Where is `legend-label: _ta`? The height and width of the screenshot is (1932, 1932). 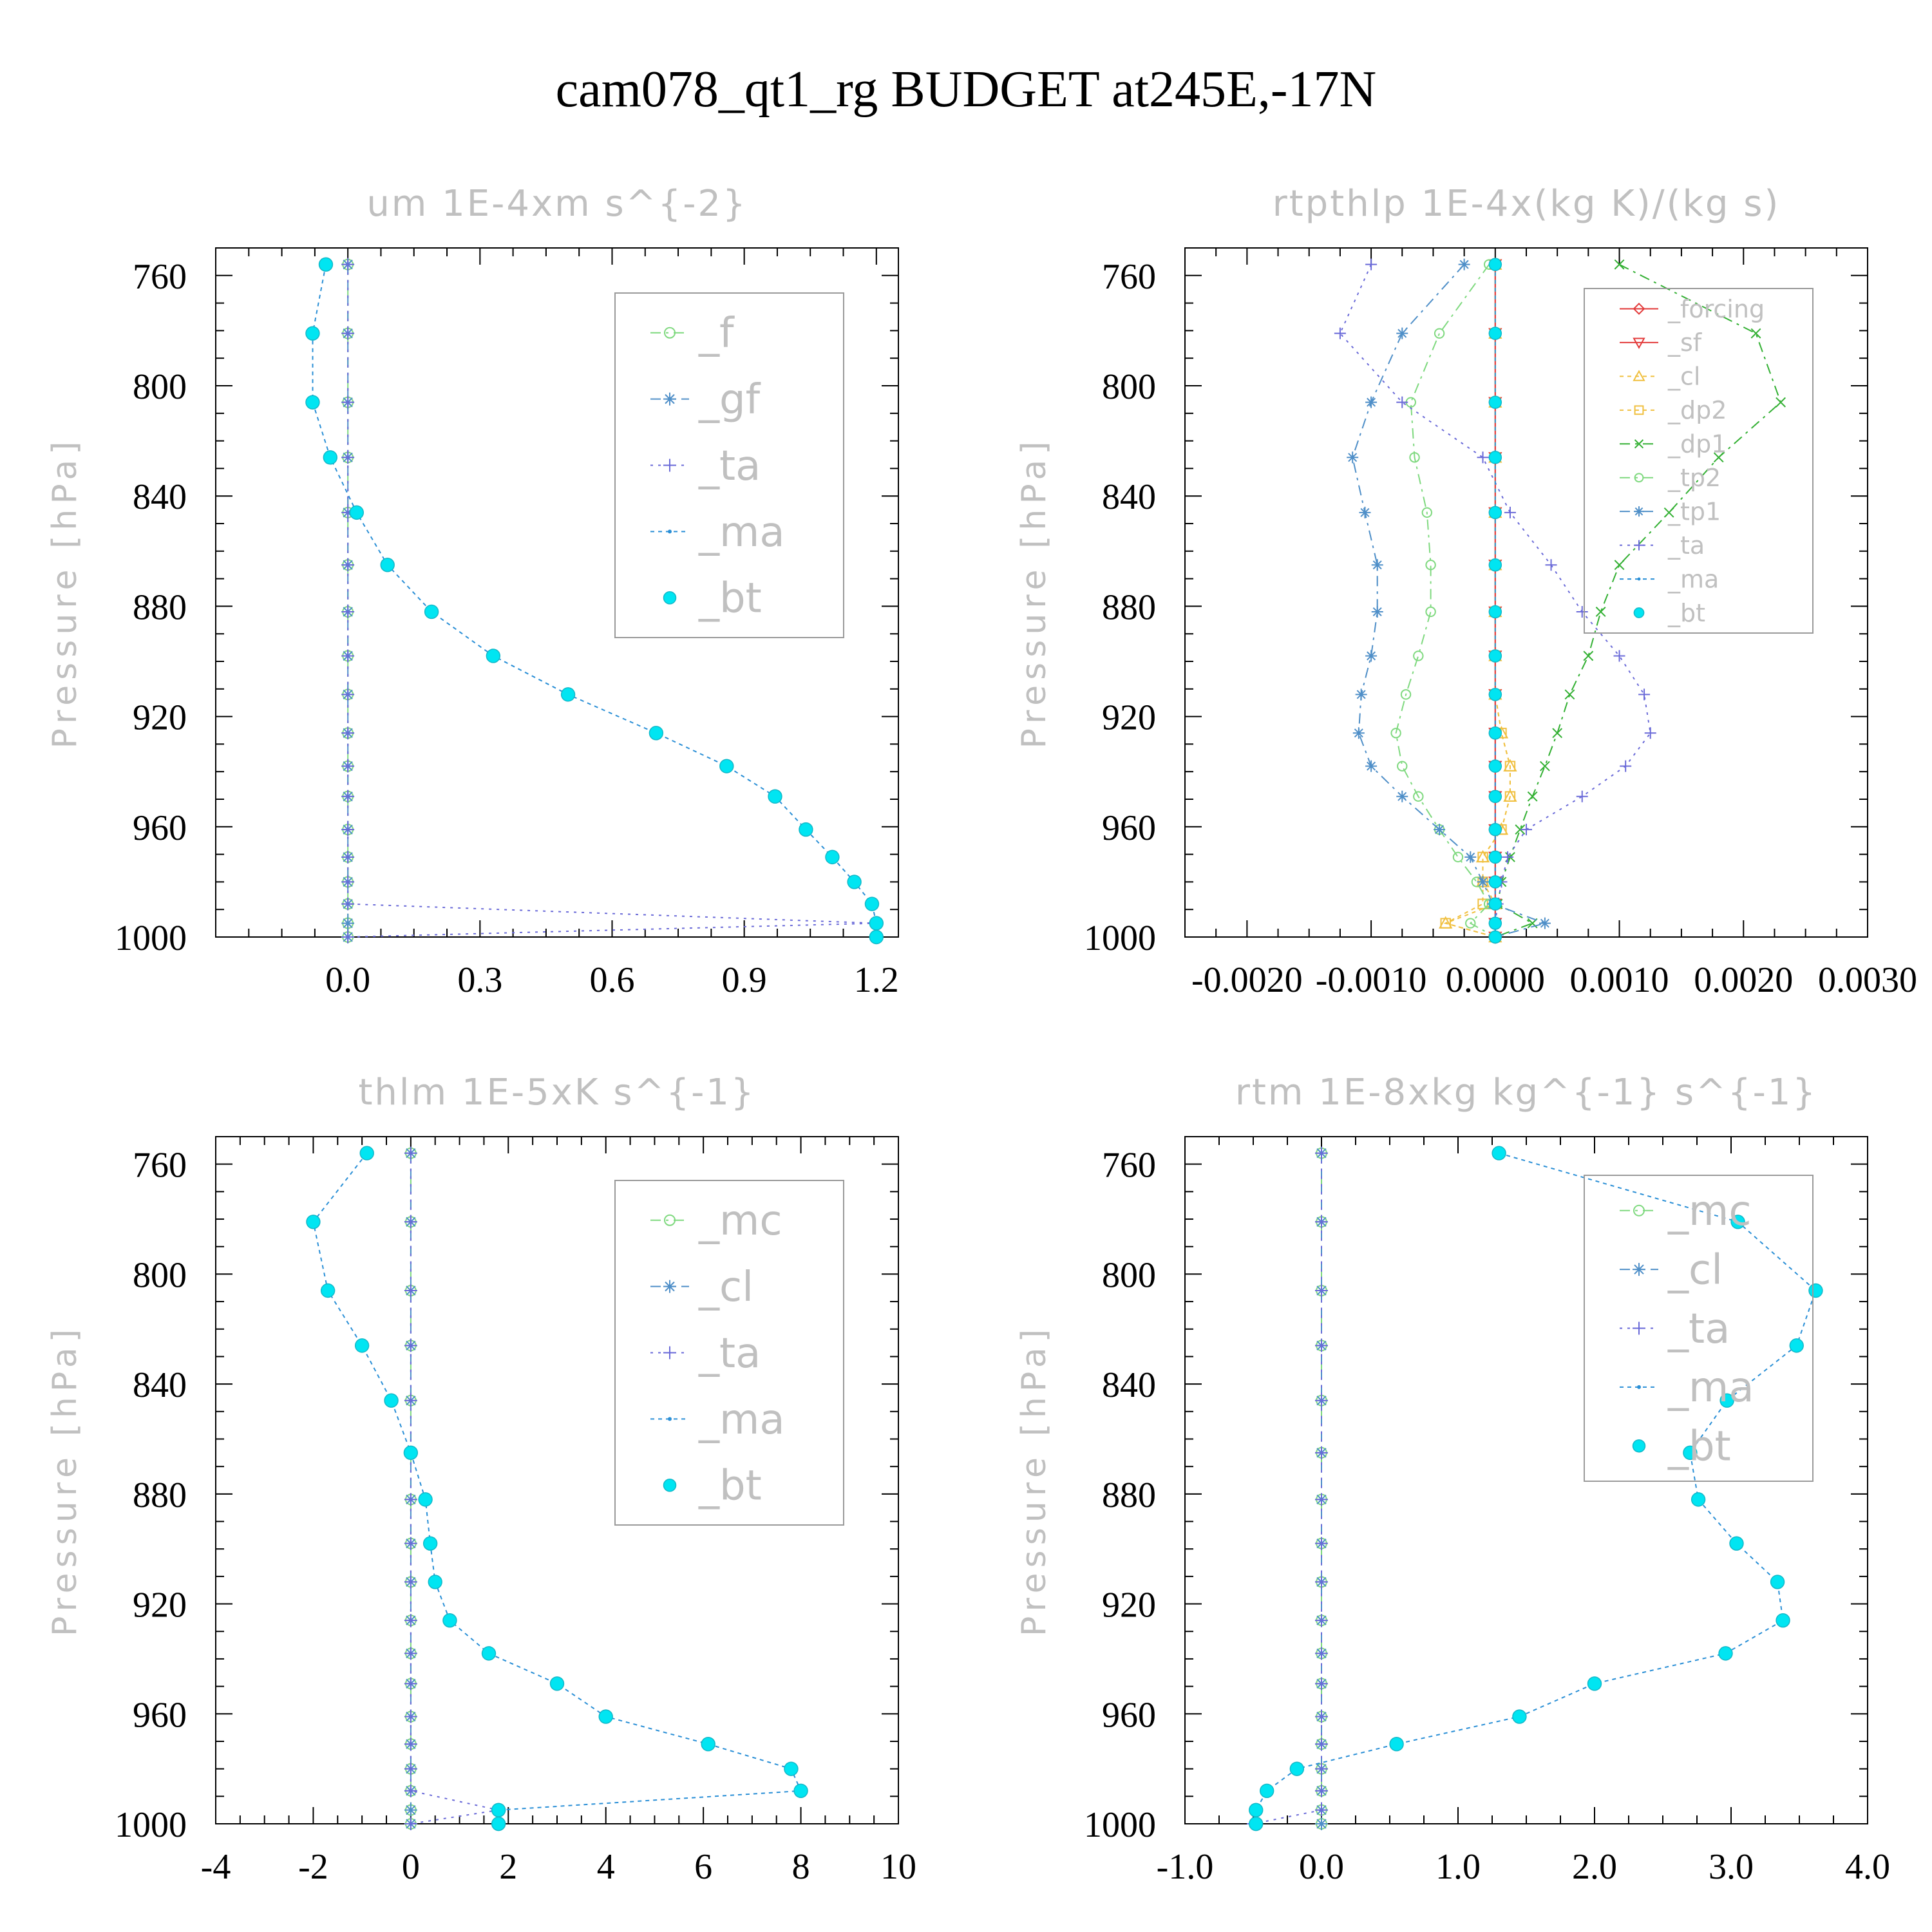 legend-label: _ta is located at coordinates (1686, 545).